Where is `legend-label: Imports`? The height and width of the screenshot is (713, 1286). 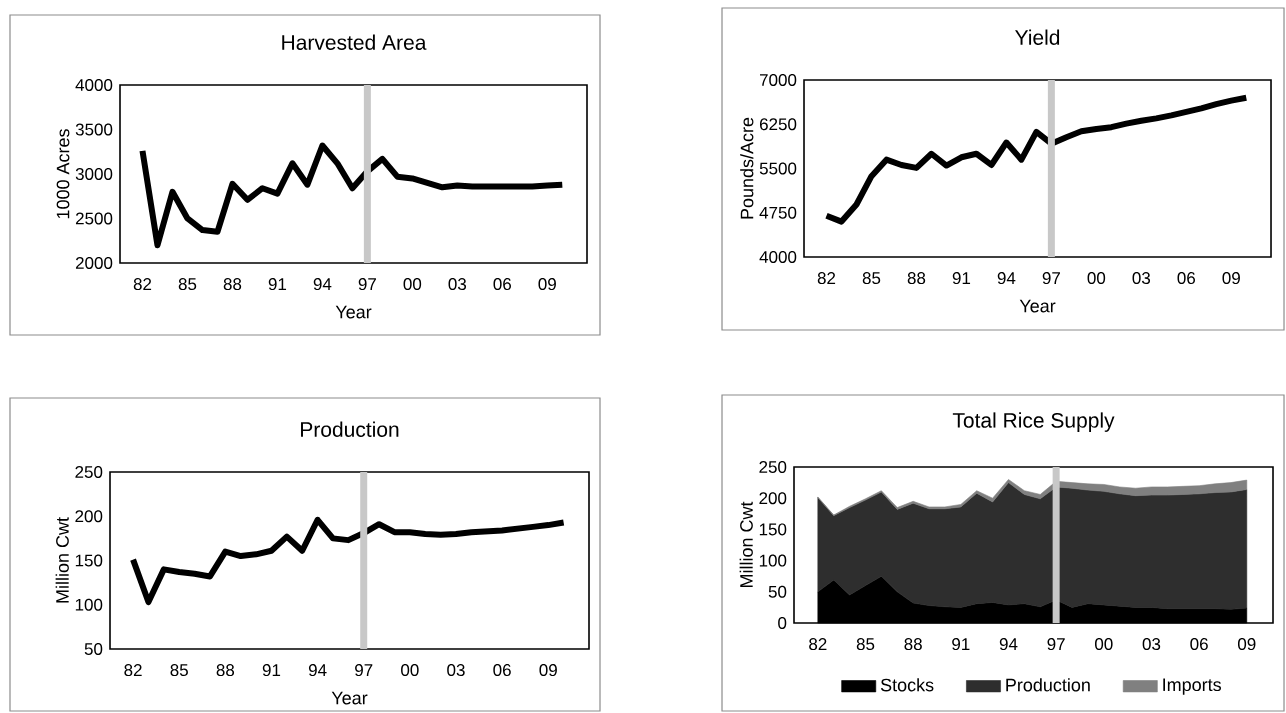 legend-label: Imports is located at coordinates (1192, 686).